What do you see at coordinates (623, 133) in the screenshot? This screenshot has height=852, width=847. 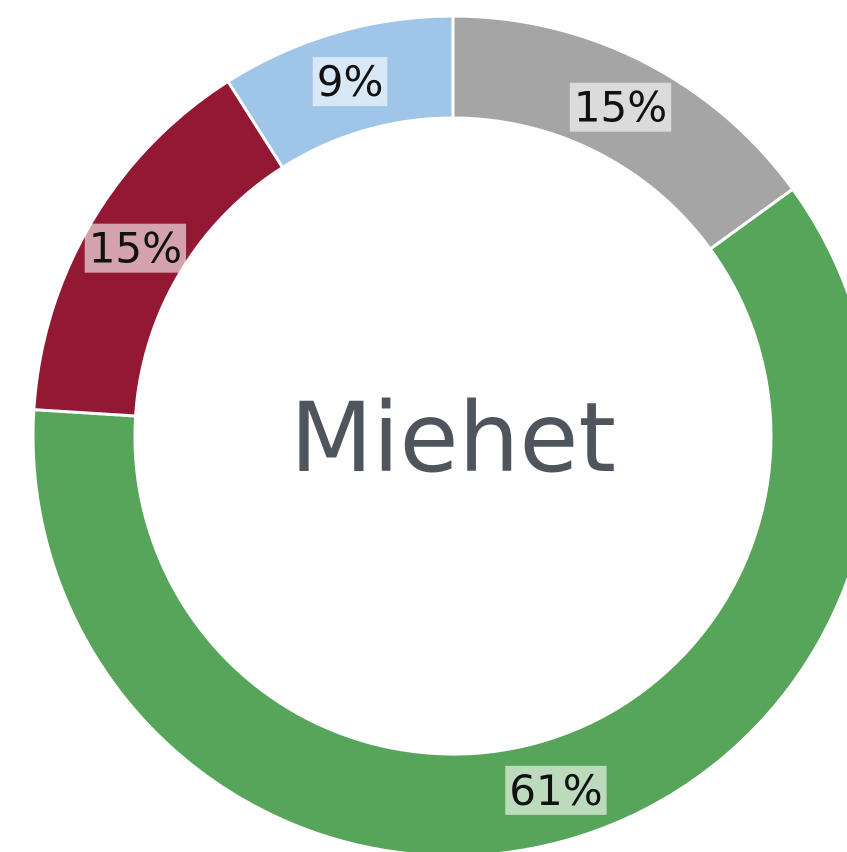 I see `donut-segment` at bounding box center [623, 133].